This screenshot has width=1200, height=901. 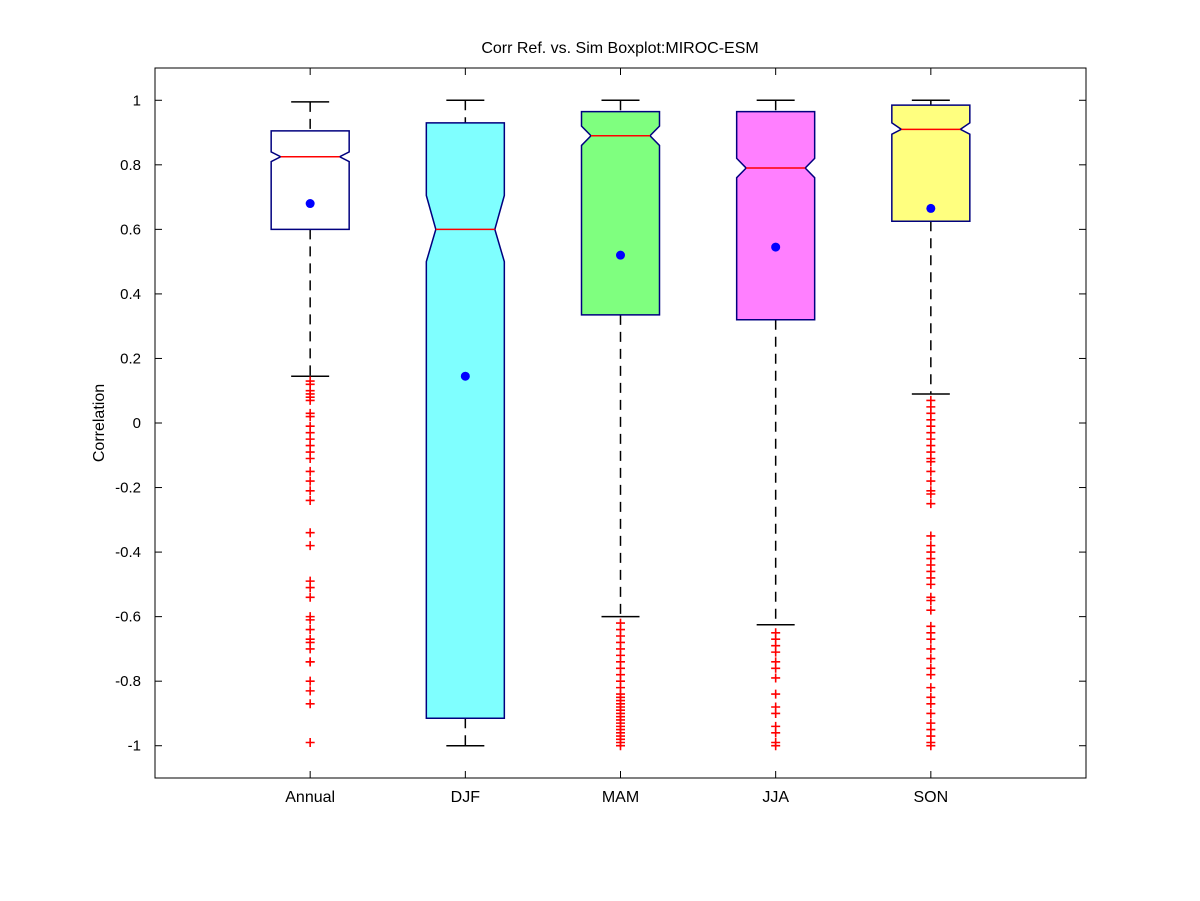 What do you see at coordinates (130, 165) in the screenshot?
I see `y-tick-label: 0.8` at bounding box center [130, 165].